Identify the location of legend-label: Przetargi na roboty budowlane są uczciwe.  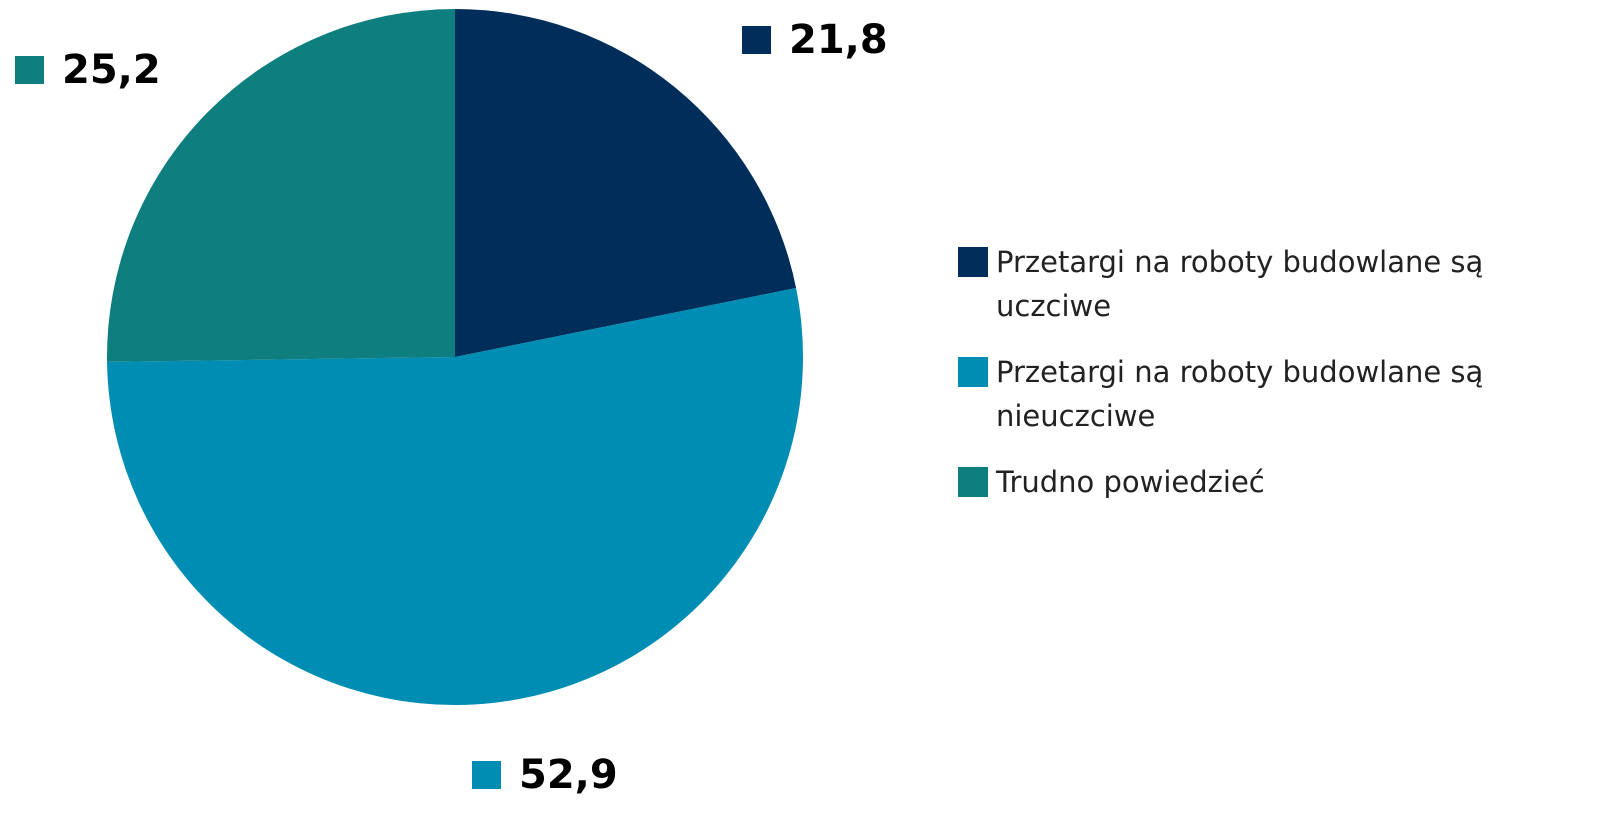
(1240, 284).